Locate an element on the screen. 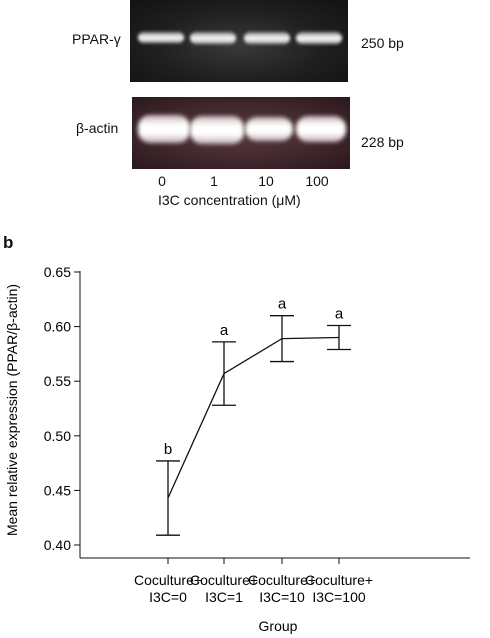  y-axis-label: Mean relative expression (PPAR/β-actin) is located at coordinates (12, 410).